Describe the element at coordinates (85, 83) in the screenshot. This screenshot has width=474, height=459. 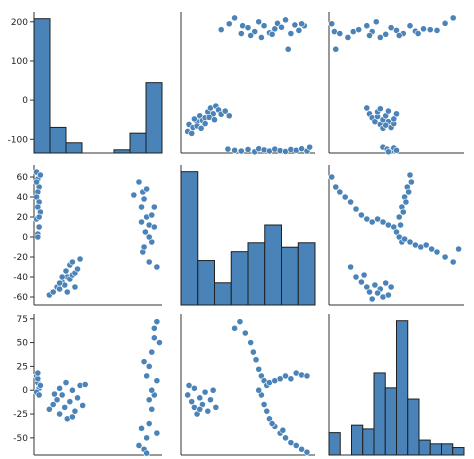
I see `panel-r0-c0: 200 100 0 -100` at that location.